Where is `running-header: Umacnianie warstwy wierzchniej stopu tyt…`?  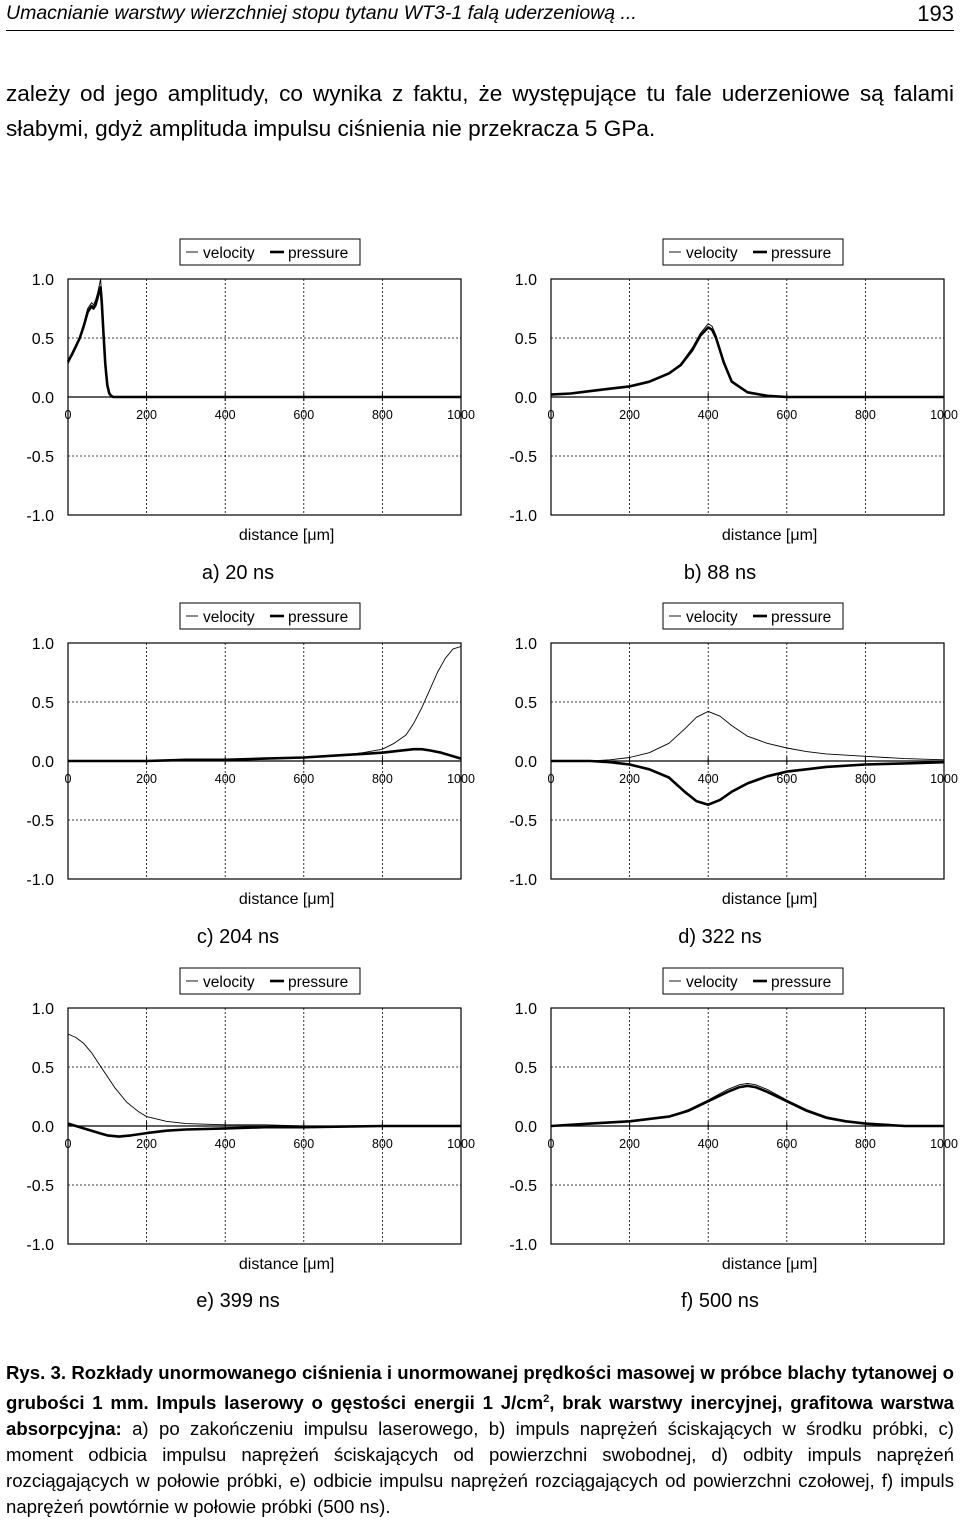 running-header: Umacnianie warstwy wierzchniej stopu tyt… is located at coordinates (480, 16).